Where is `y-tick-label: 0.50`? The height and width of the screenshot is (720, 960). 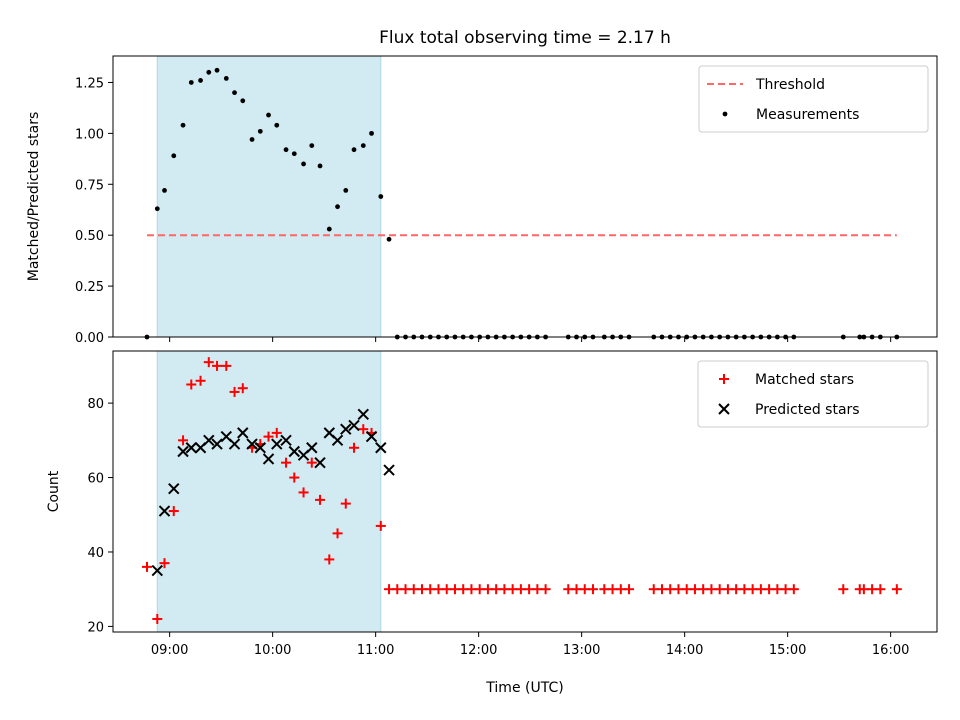 y-tick-label: 0.50 is located at coordinates (89, 236).